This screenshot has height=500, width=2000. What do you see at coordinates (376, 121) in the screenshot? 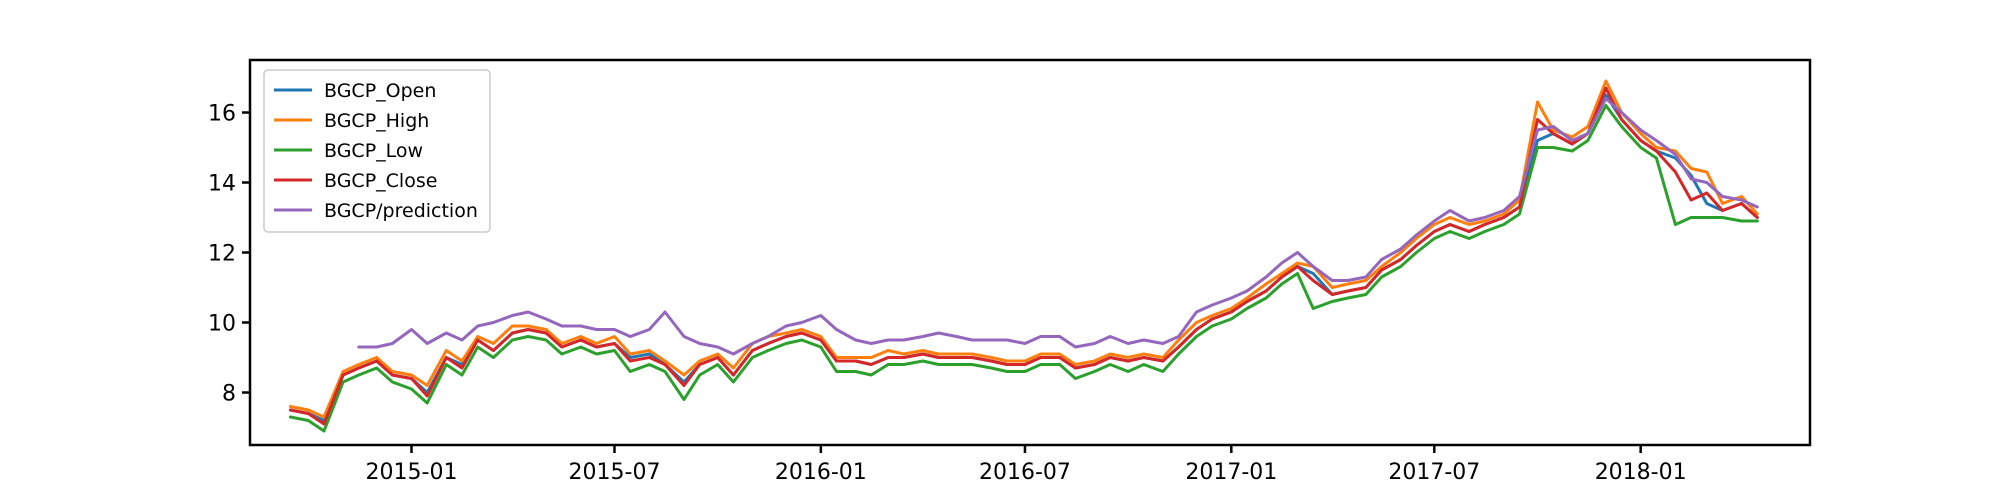
I see `legend-label: BGCP_High` at bounding box center [376, 121].